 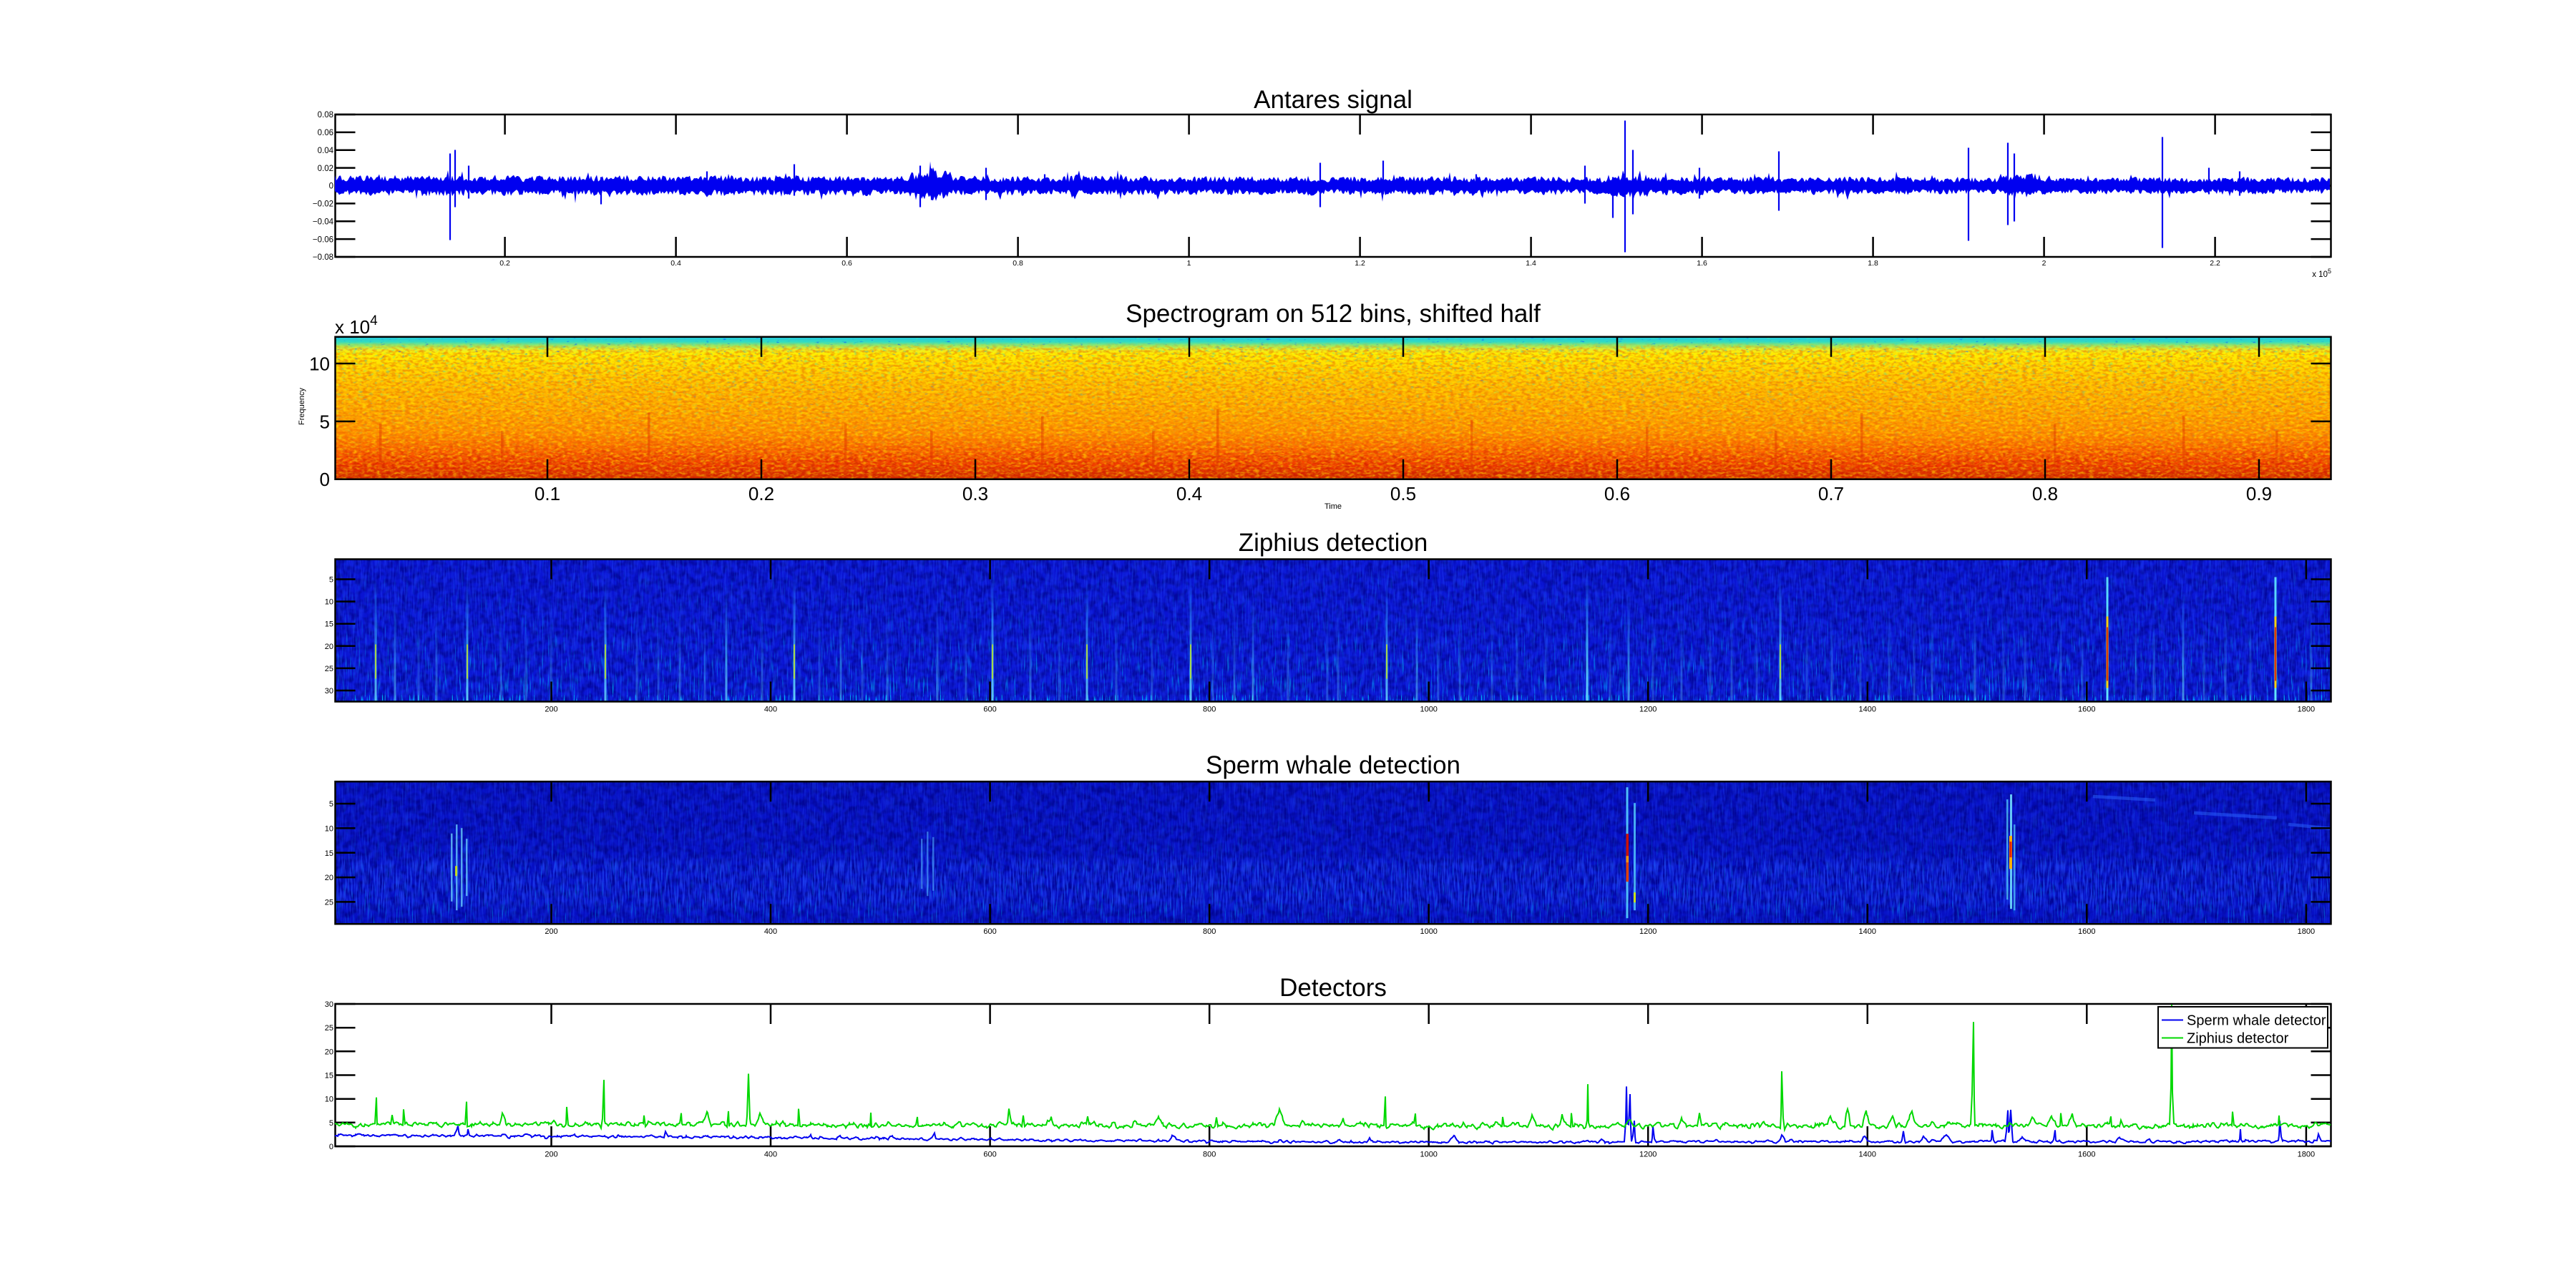 I want to click on svg-text: Sperm whale detector, so click(x=2256, y=1021).